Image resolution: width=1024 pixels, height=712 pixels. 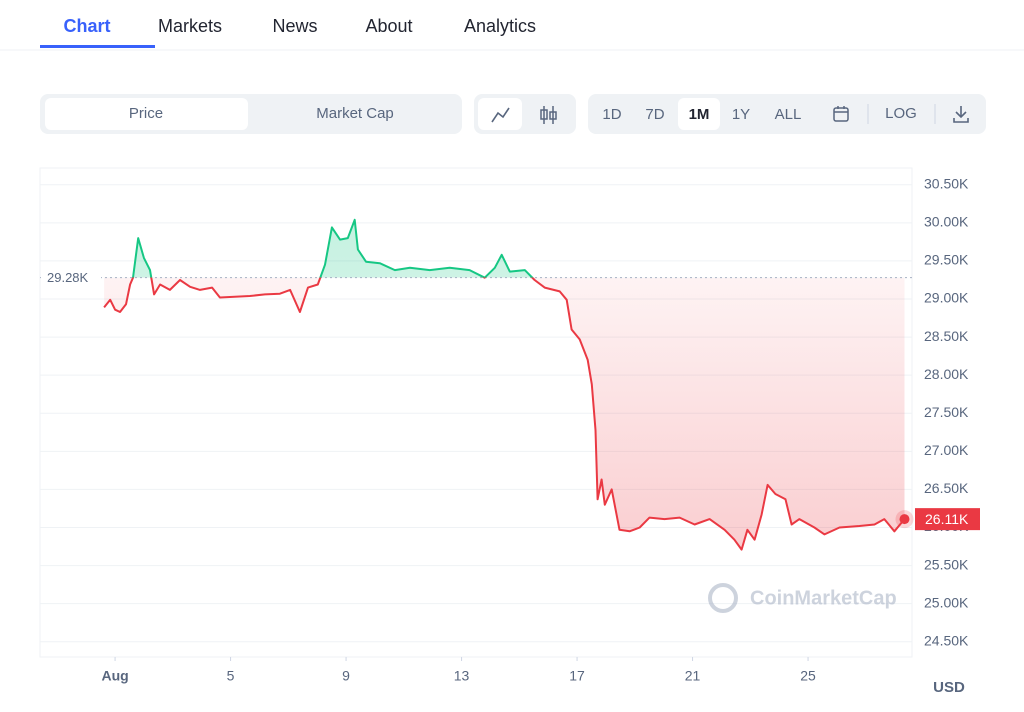 I want to click on watermark: CoinMarketCap, so click(x=802, y=598).